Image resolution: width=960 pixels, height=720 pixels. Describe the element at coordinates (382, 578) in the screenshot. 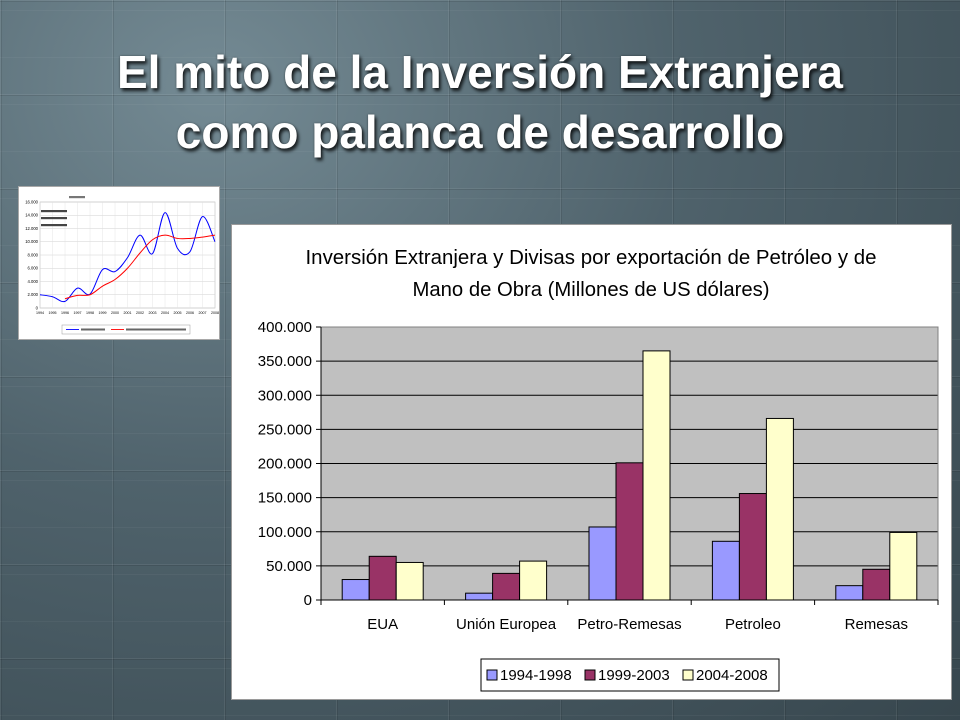

I see `bar-eua-1999-2003` at that location.